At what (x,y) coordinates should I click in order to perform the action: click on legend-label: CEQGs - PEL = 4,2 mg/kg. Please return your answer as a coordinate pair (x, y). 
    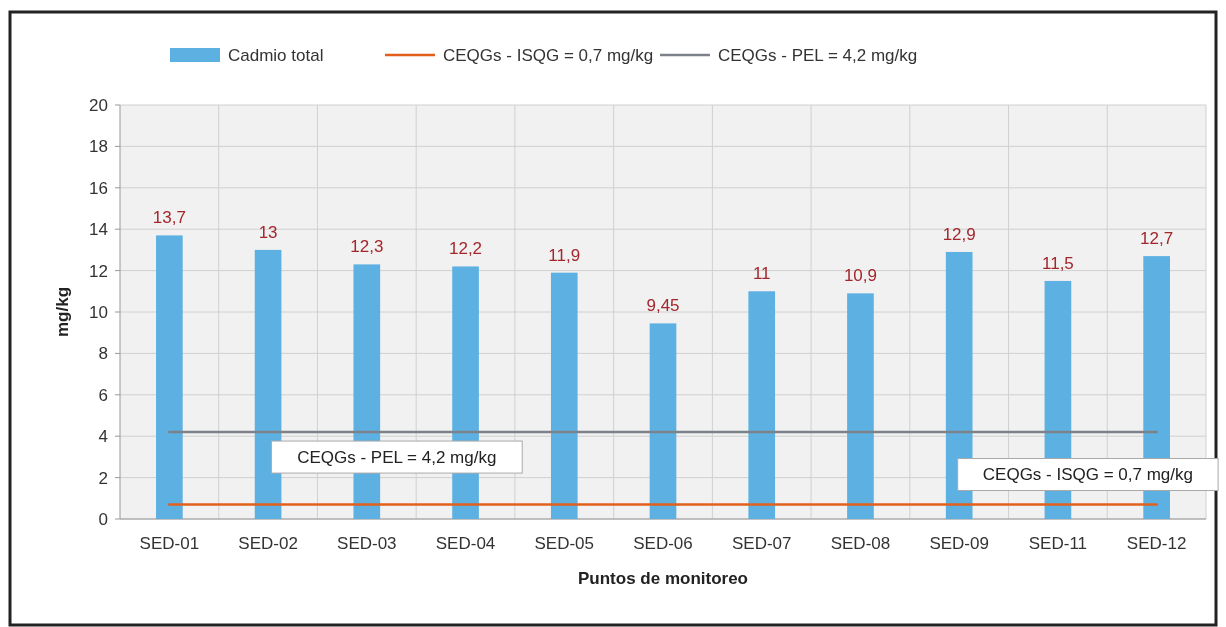
    Looking at the image, I should click on (818, 55).